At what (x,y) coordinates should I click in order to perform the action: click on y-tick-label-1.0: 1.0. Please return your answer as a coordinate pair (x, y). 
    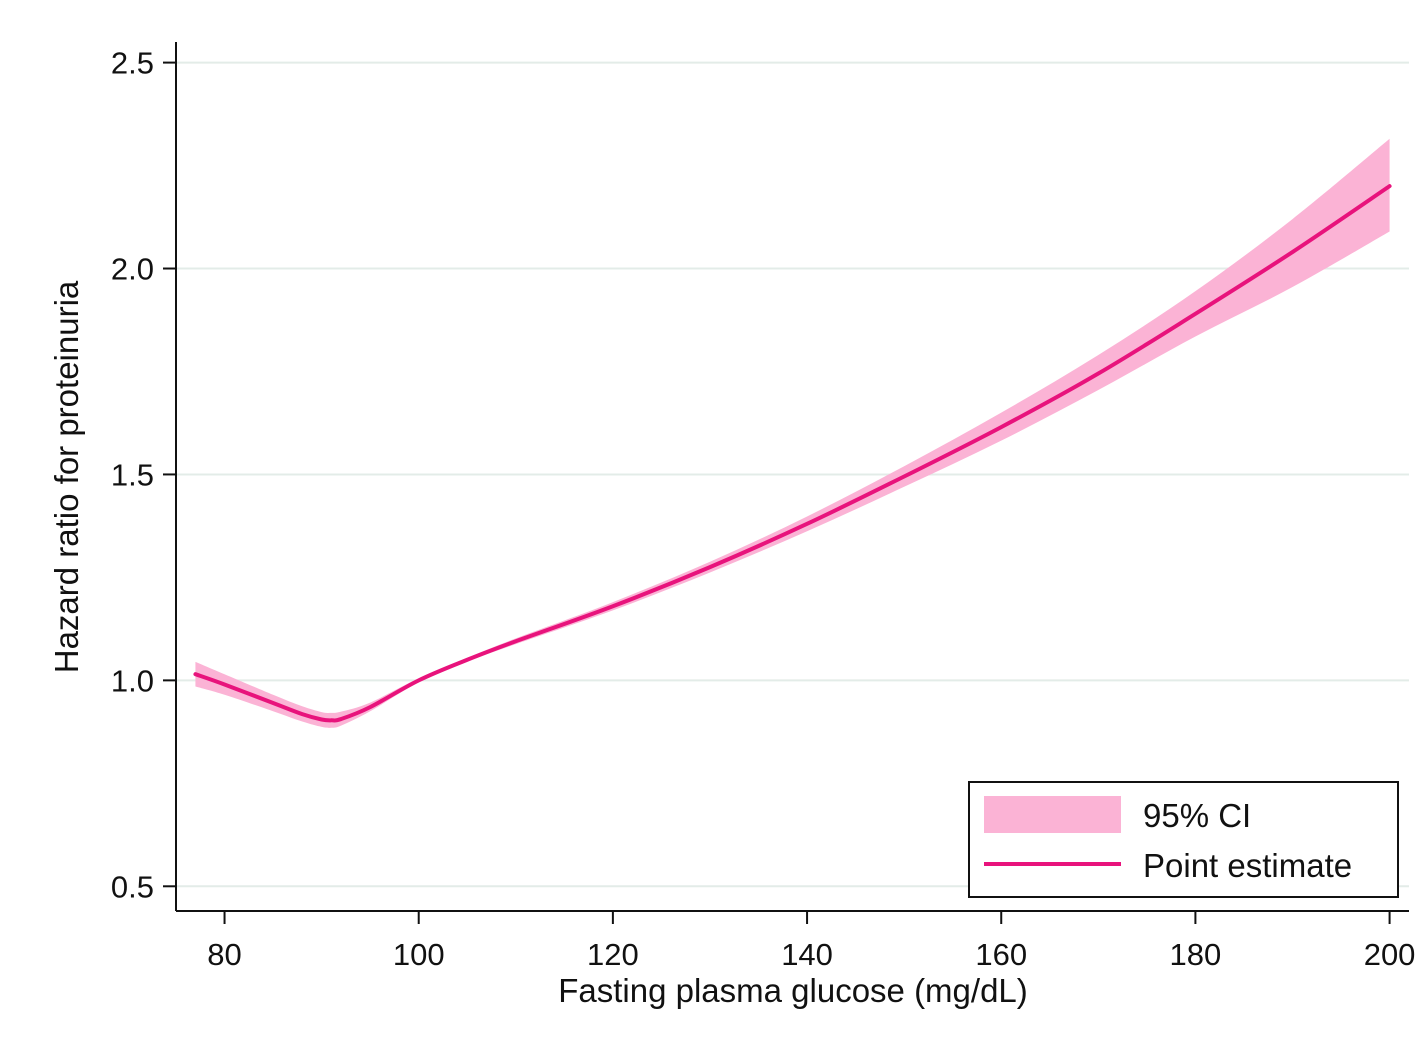
    Looking at the image, I should click on (132, 680).